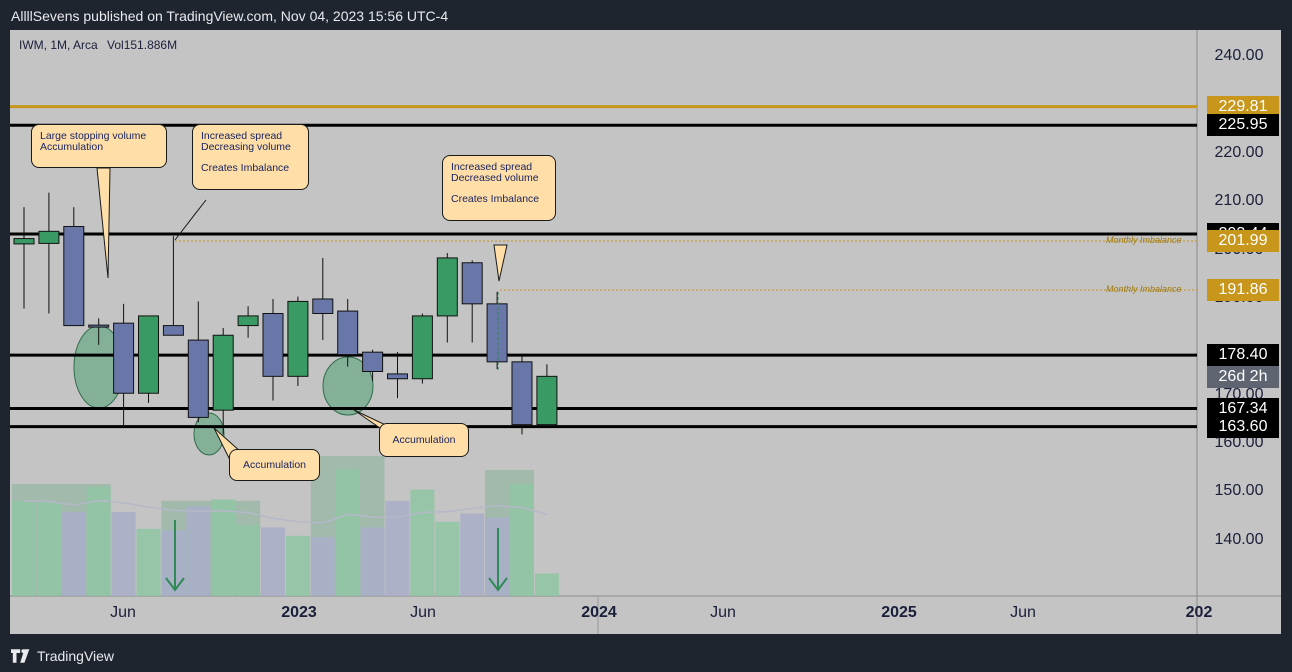 The height and width of the screenshot is (672, 1292). Describe the element at coordinates (1243, 290) in the screenshot. I see `imbalance-badge: 191.86` at that location.